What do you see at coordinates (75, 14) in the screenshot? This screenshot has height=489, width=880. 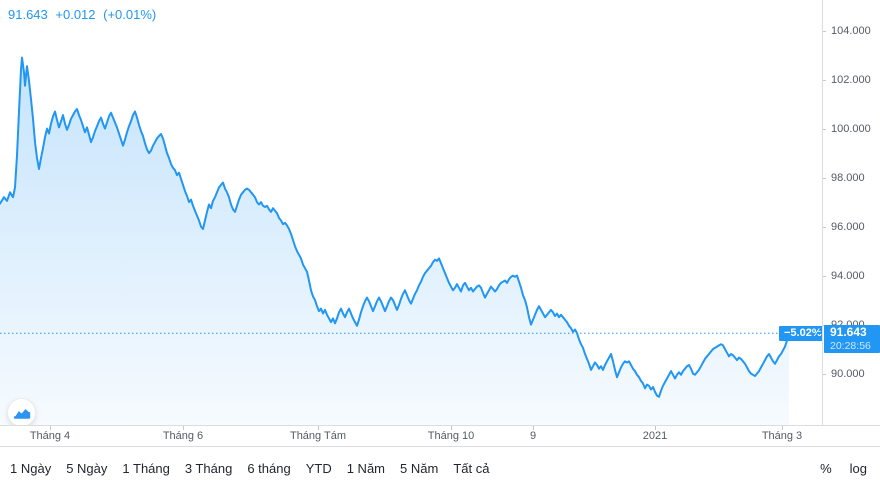 I see `price-change: +0.012` at bounding box center [75, 14].